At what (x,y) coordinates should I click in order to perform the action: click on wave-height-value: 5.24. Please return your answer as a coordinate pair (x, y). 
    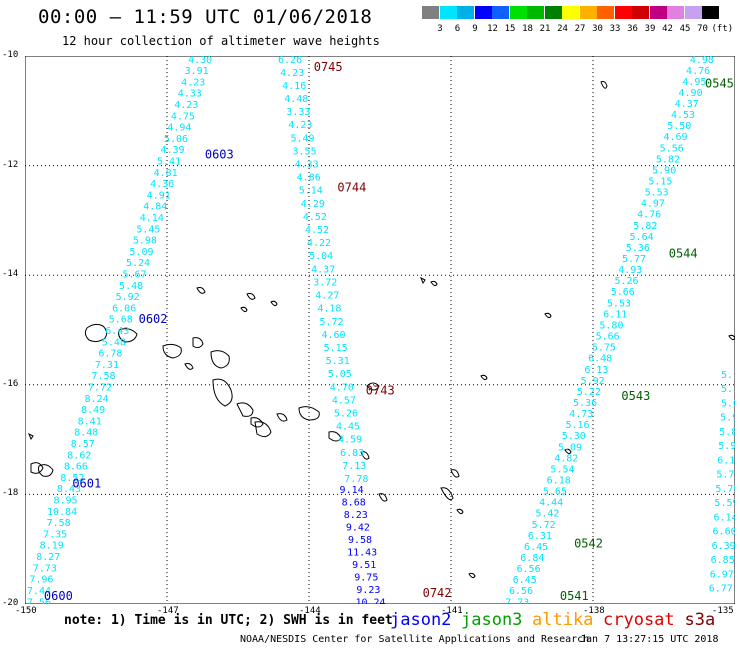
    Looking at the image, I should click on (138, 263).